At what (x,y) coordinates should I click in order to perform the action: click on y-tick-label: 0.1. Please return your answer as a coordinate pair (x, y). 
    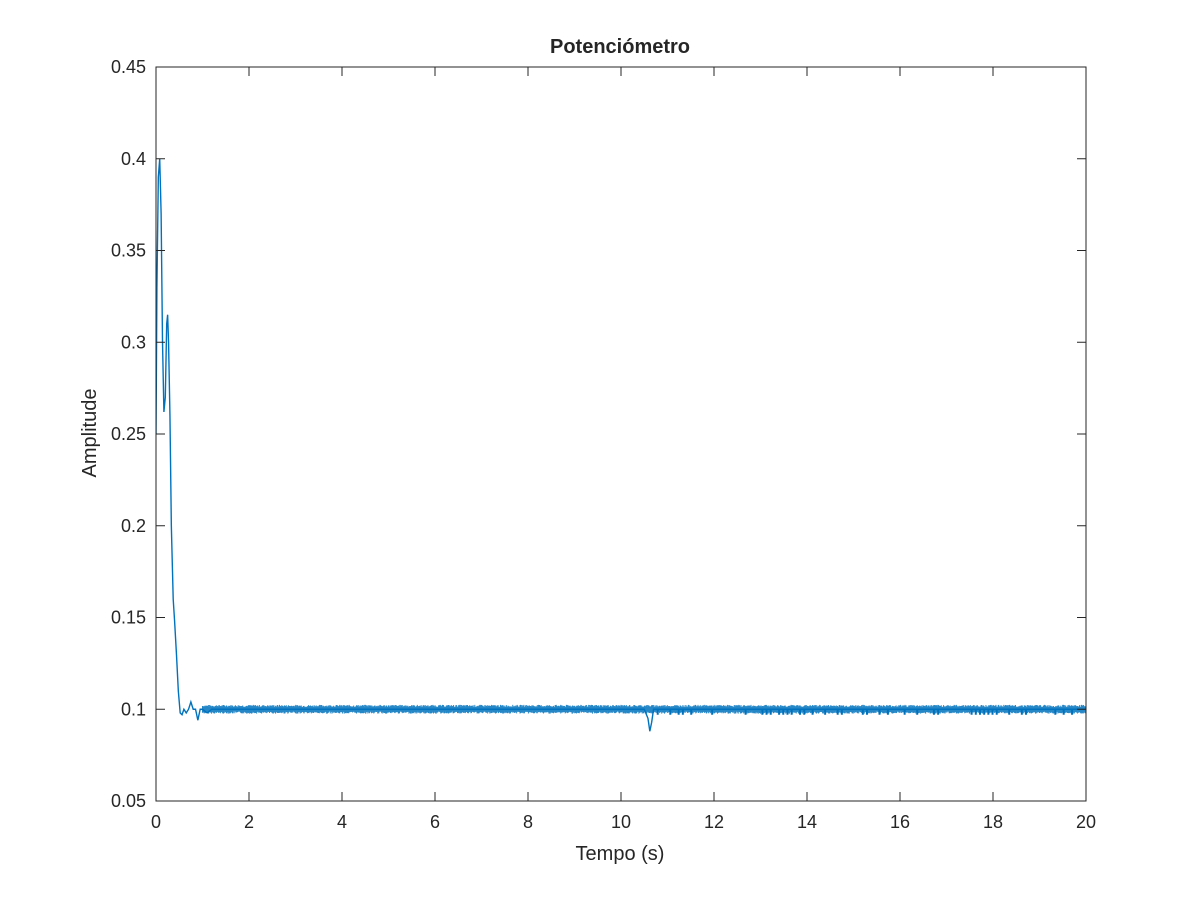
    Looking at the image, I should click on (133, 709).